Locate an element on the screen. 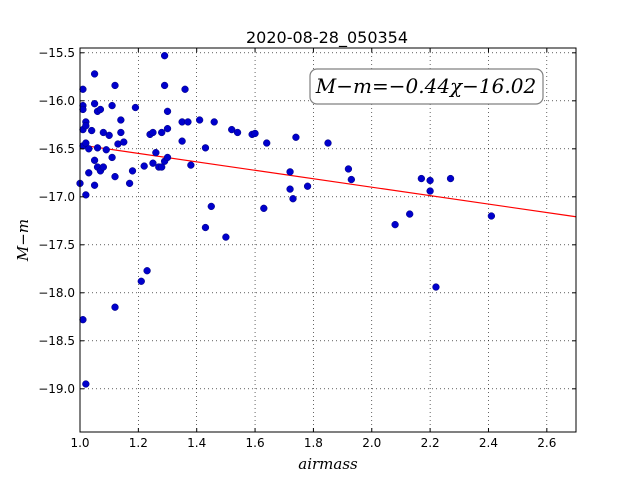  x-axis-label: airmass is located at coordinates (328, 464).